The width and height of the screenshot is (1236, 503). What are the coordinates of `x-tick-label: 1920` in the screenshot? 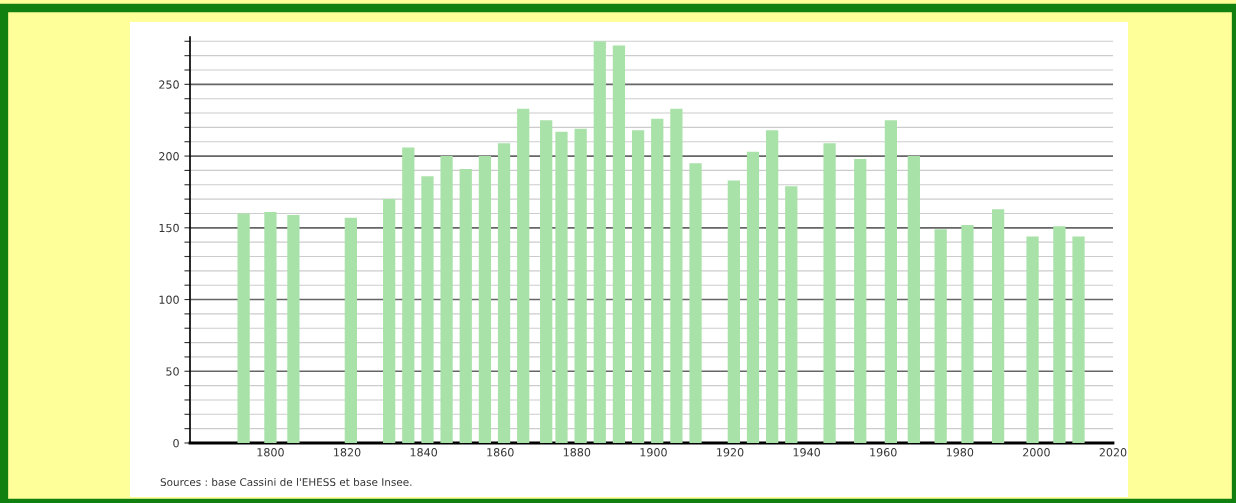 It's located at (730, 452).